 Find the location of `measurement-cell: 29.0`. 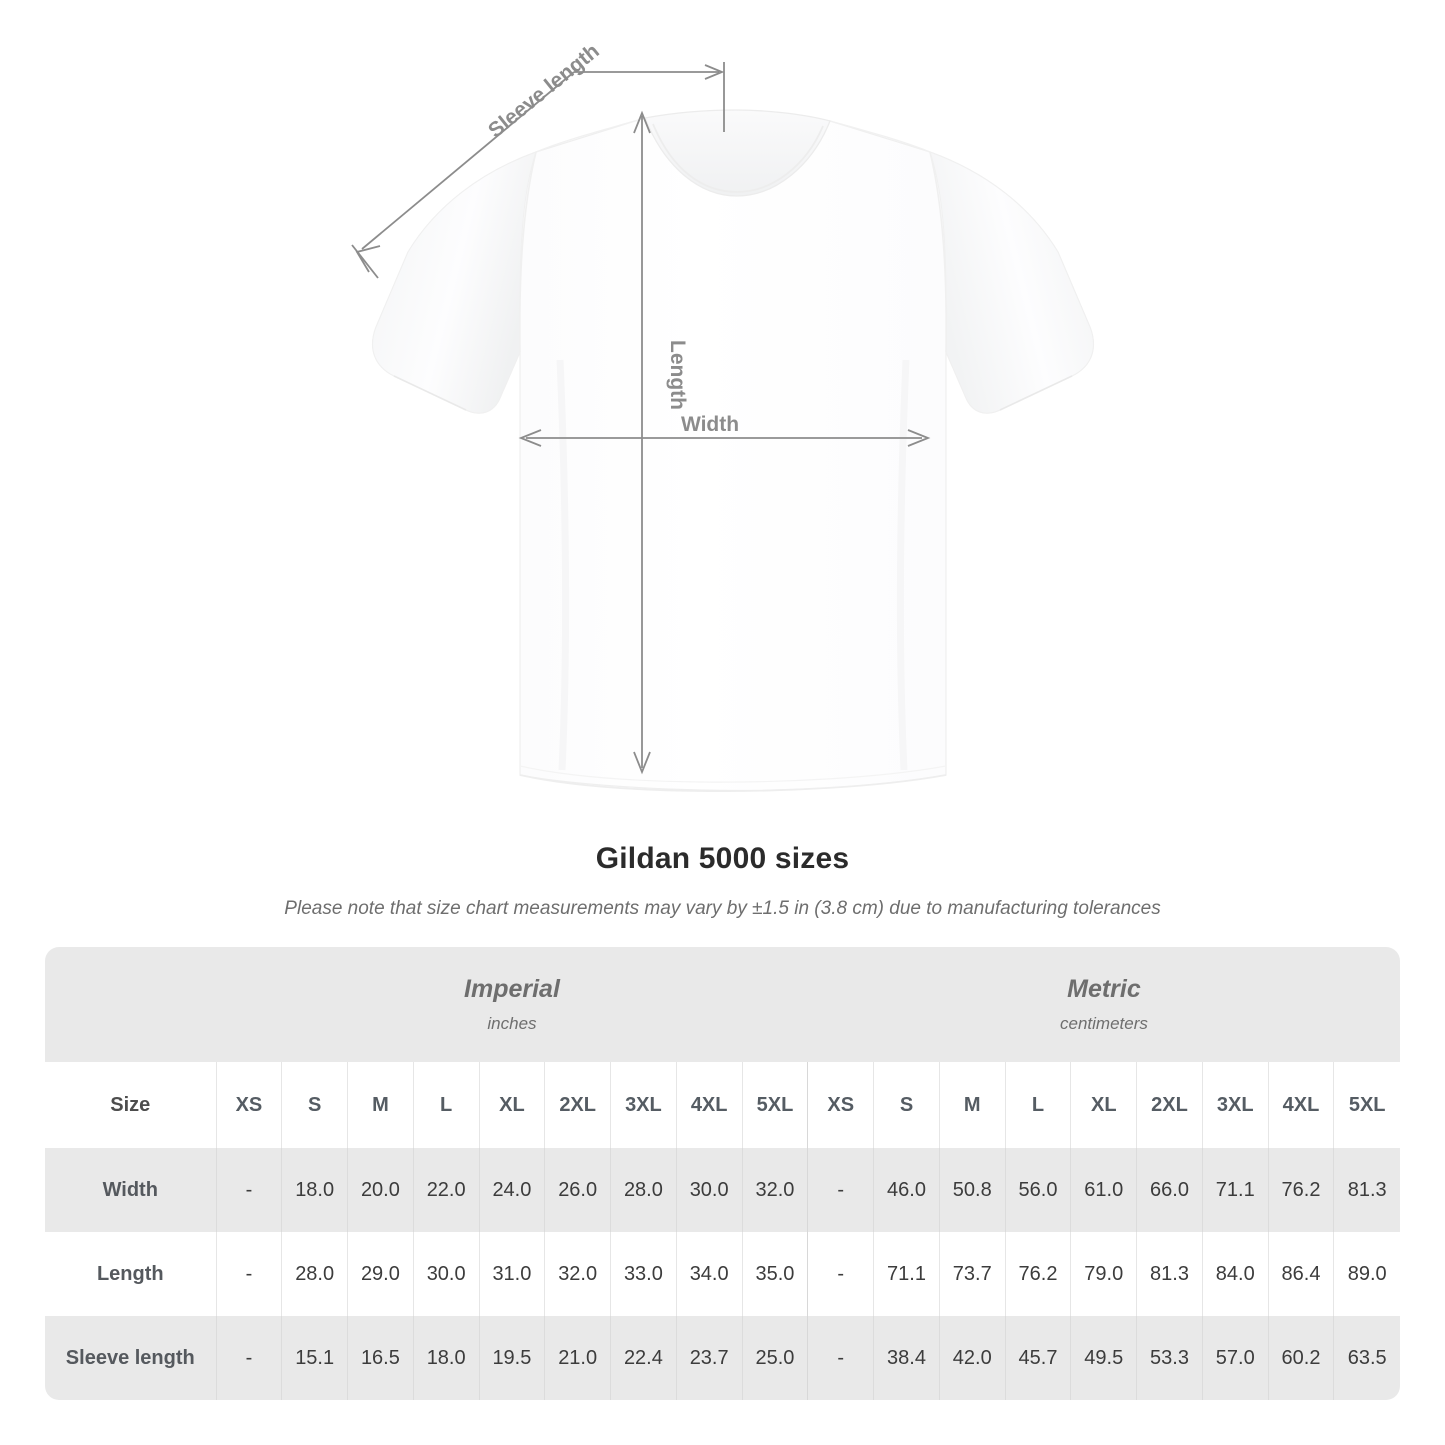

measurement-cell: 29.0 is located at coordinates (380, 1274).